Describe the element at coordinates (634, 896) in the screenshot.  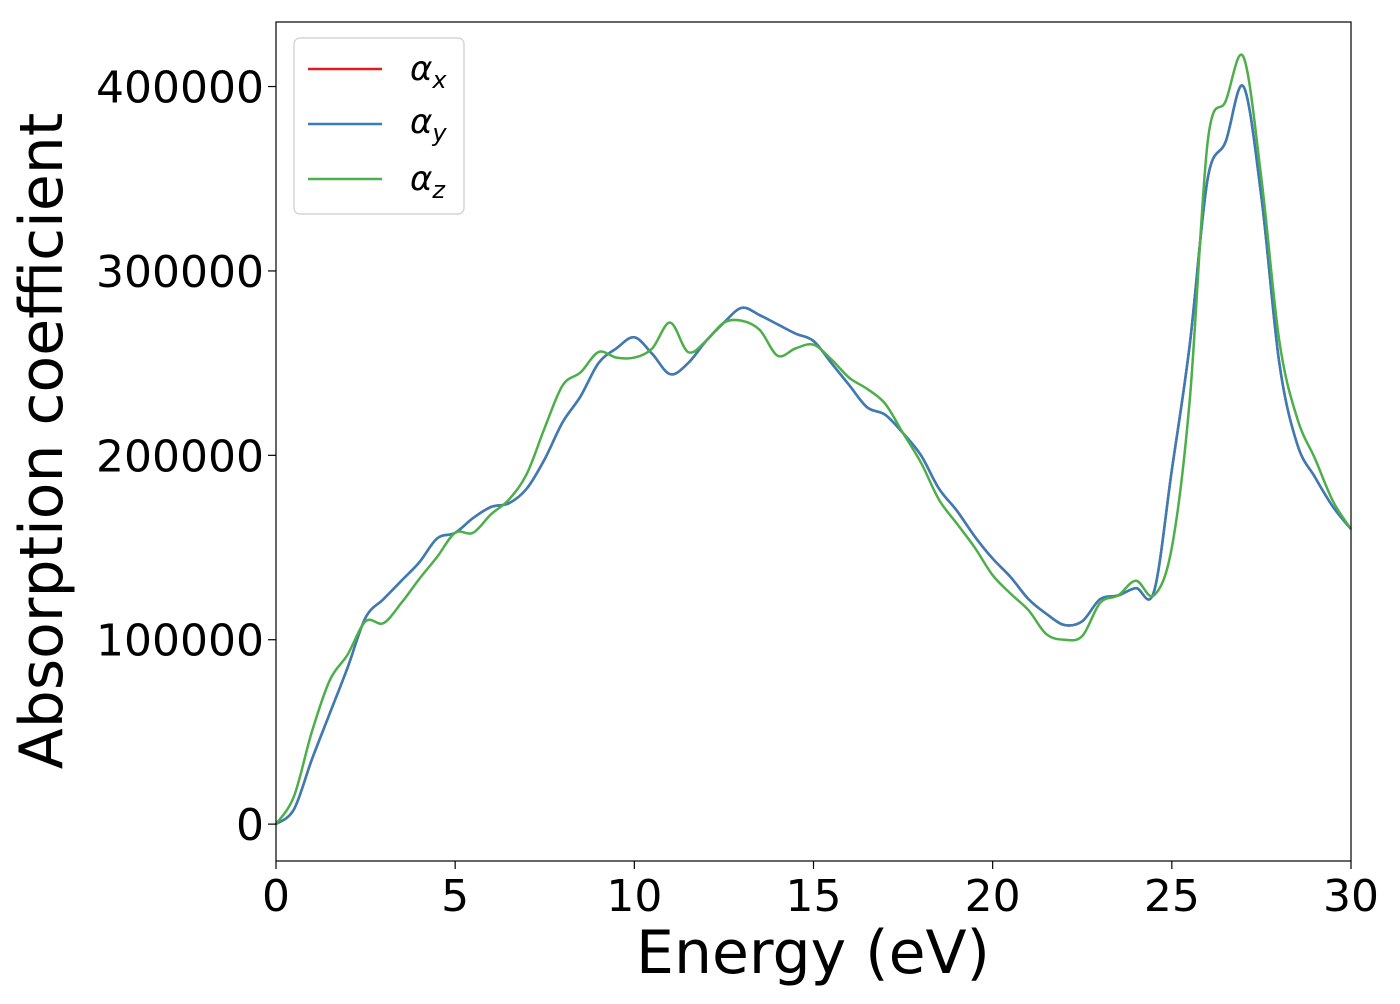
I see `x-tick-label: 10` at that location.